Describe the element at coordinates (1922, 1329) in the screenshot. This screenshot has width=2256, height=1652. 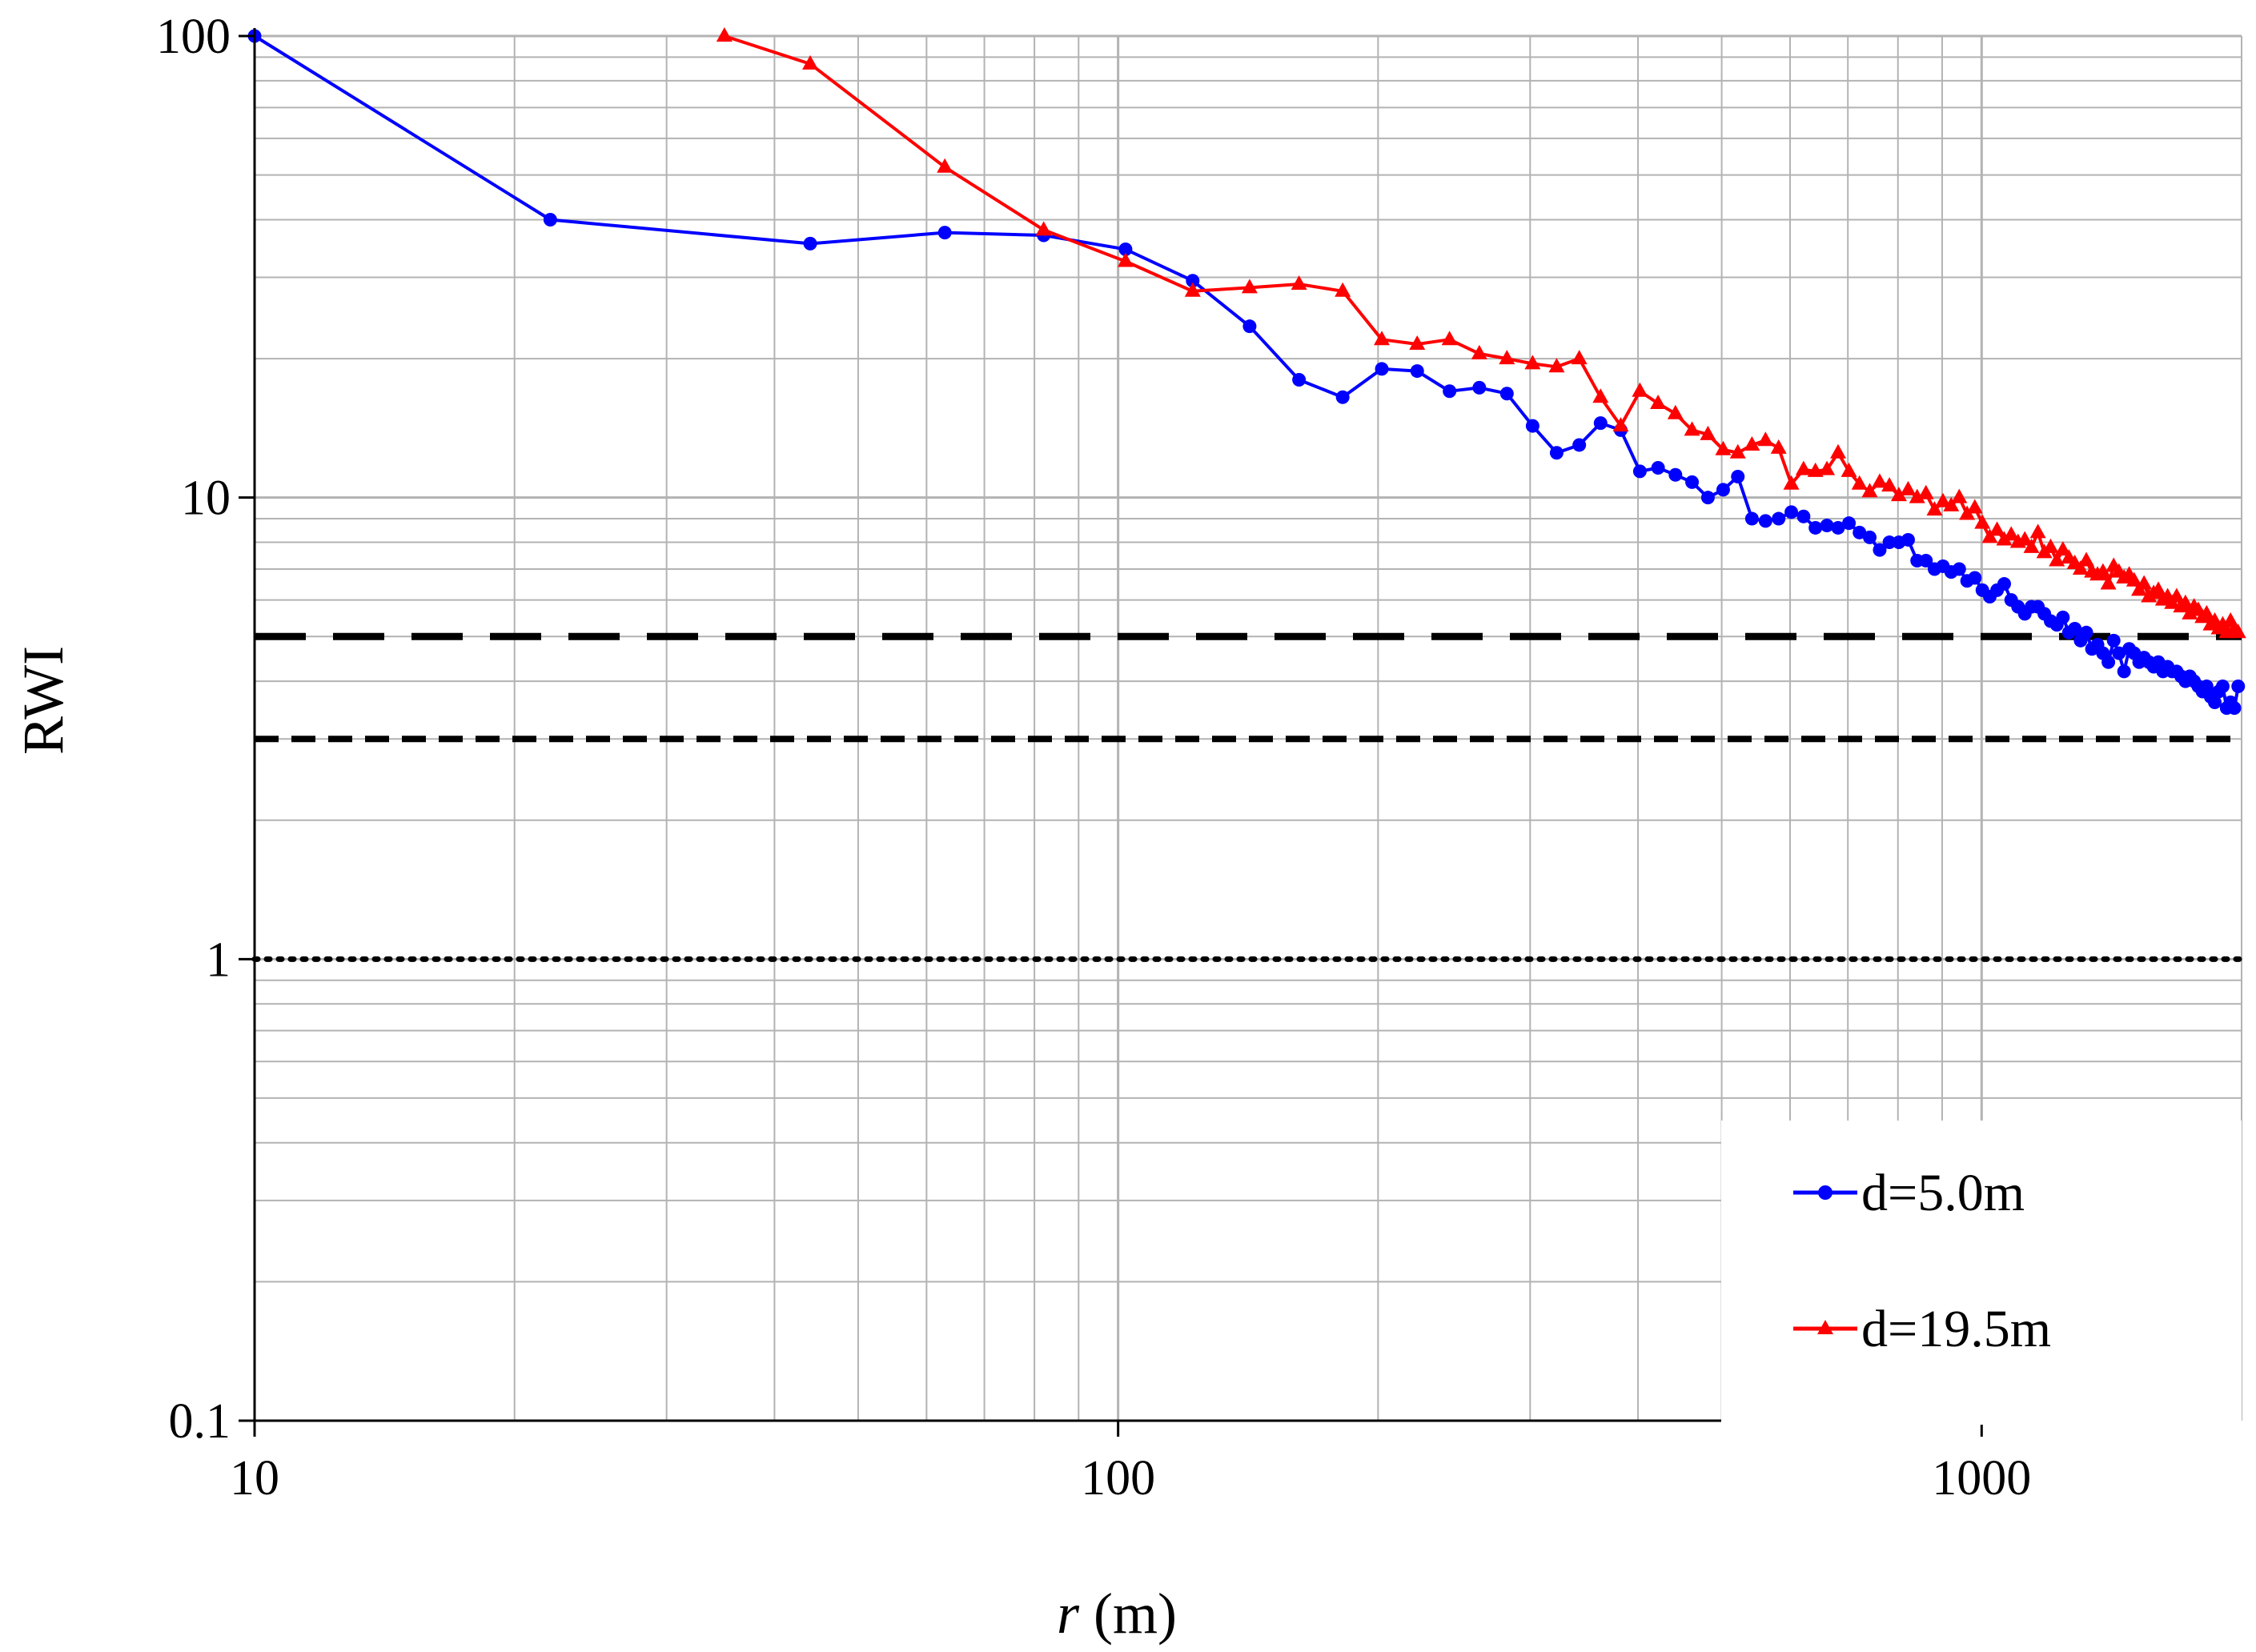
I see `legend-entry-2: d=19.5m` at that location.